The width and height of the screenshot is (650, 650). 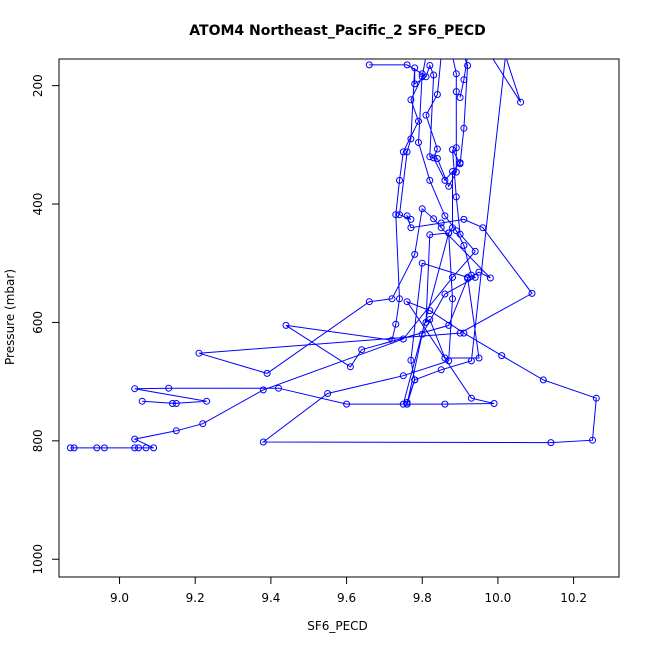 I want to click on series-line, so click(x=445, y=232).